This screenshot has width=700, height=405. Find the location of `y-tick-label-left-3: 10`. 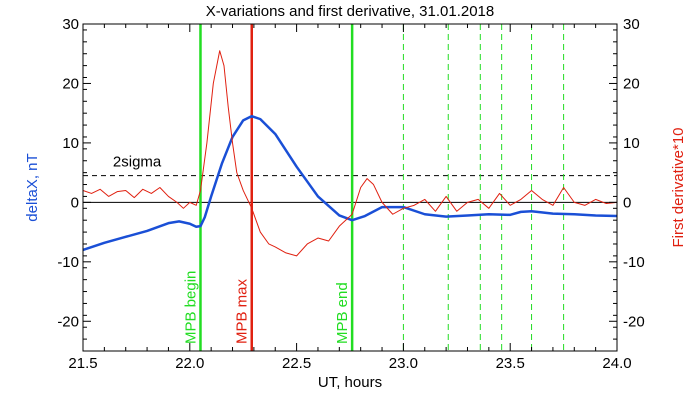

y-tick-label-left-3: 10 is located at coordinates (70, 143).